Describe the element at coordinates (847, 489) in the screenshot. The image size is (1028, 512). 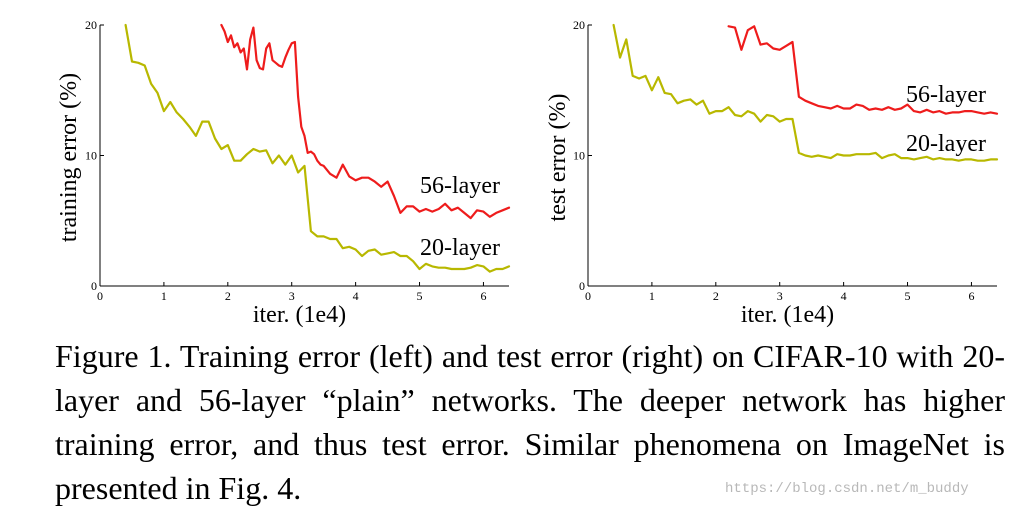
I see `watermark: https://blog.csdn.net/m_buddy` at that location.